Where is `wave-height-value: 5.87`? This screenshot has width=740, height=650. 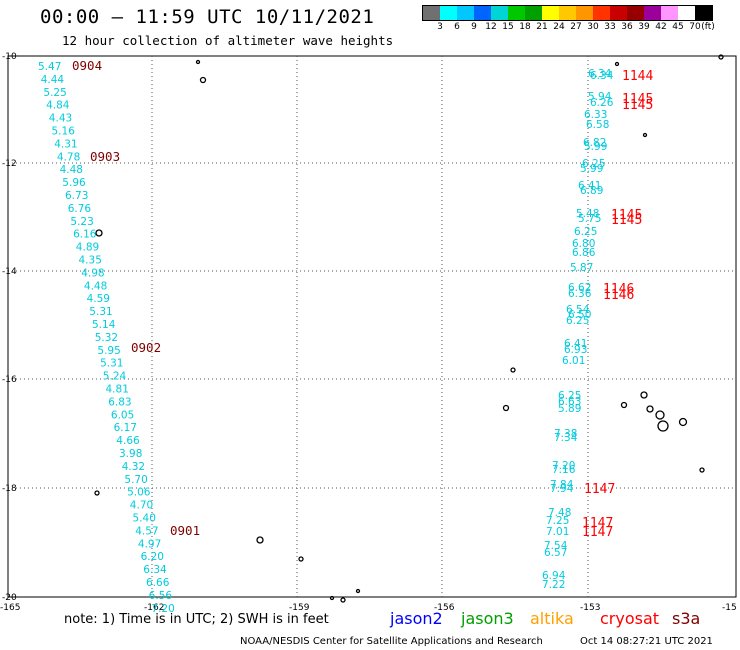 wave-height-value: 5.87 is located at coordinates (581, 268).